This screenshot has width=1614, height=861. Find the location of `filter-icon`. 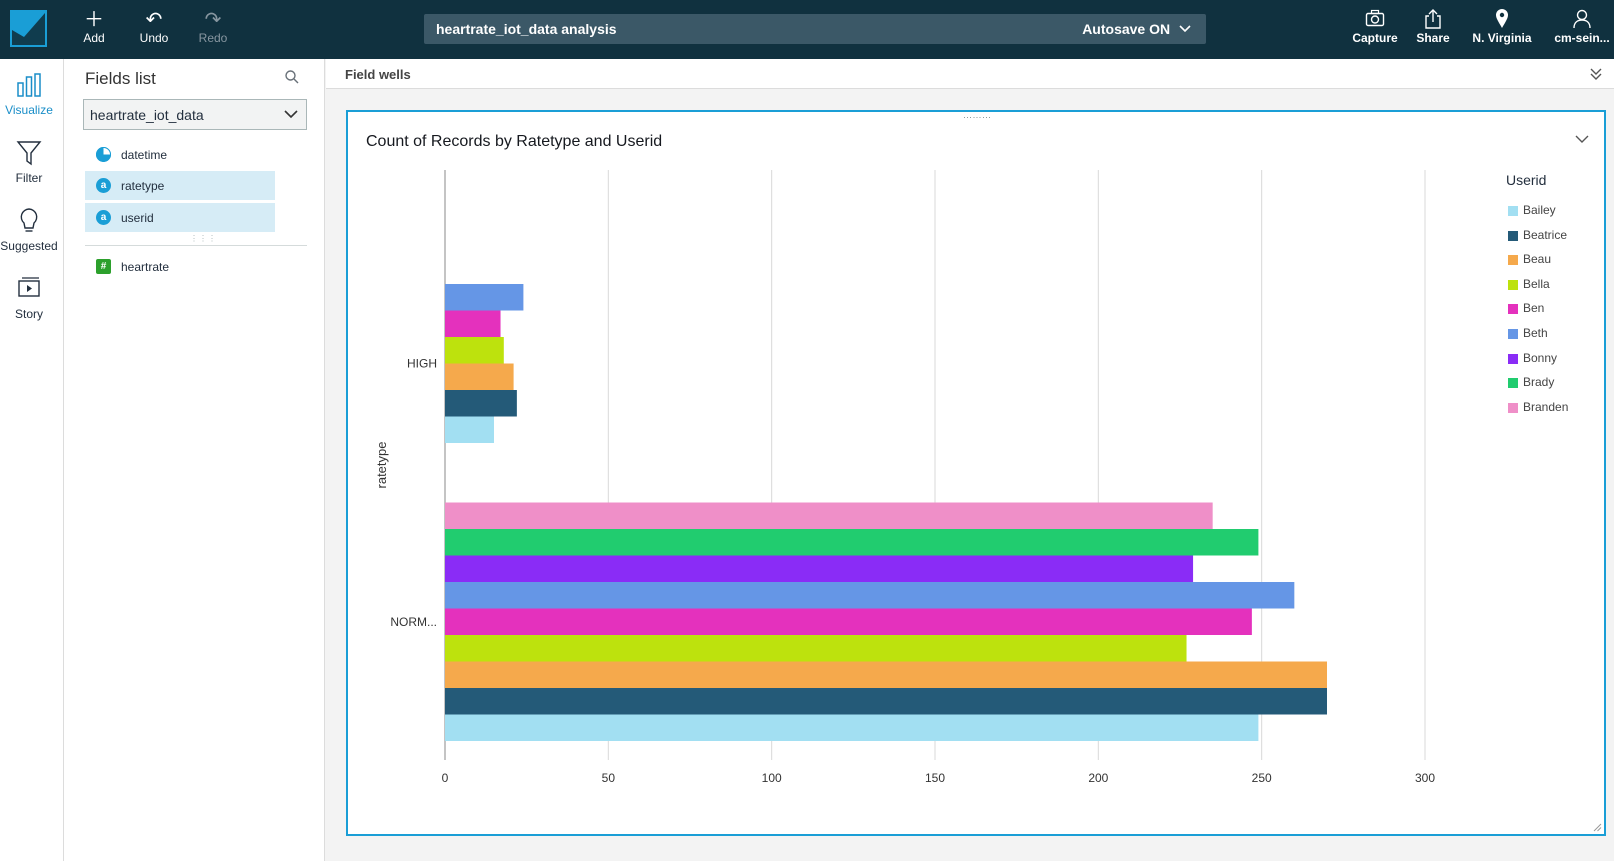

filter-icon is located at coordinates (29, 155).